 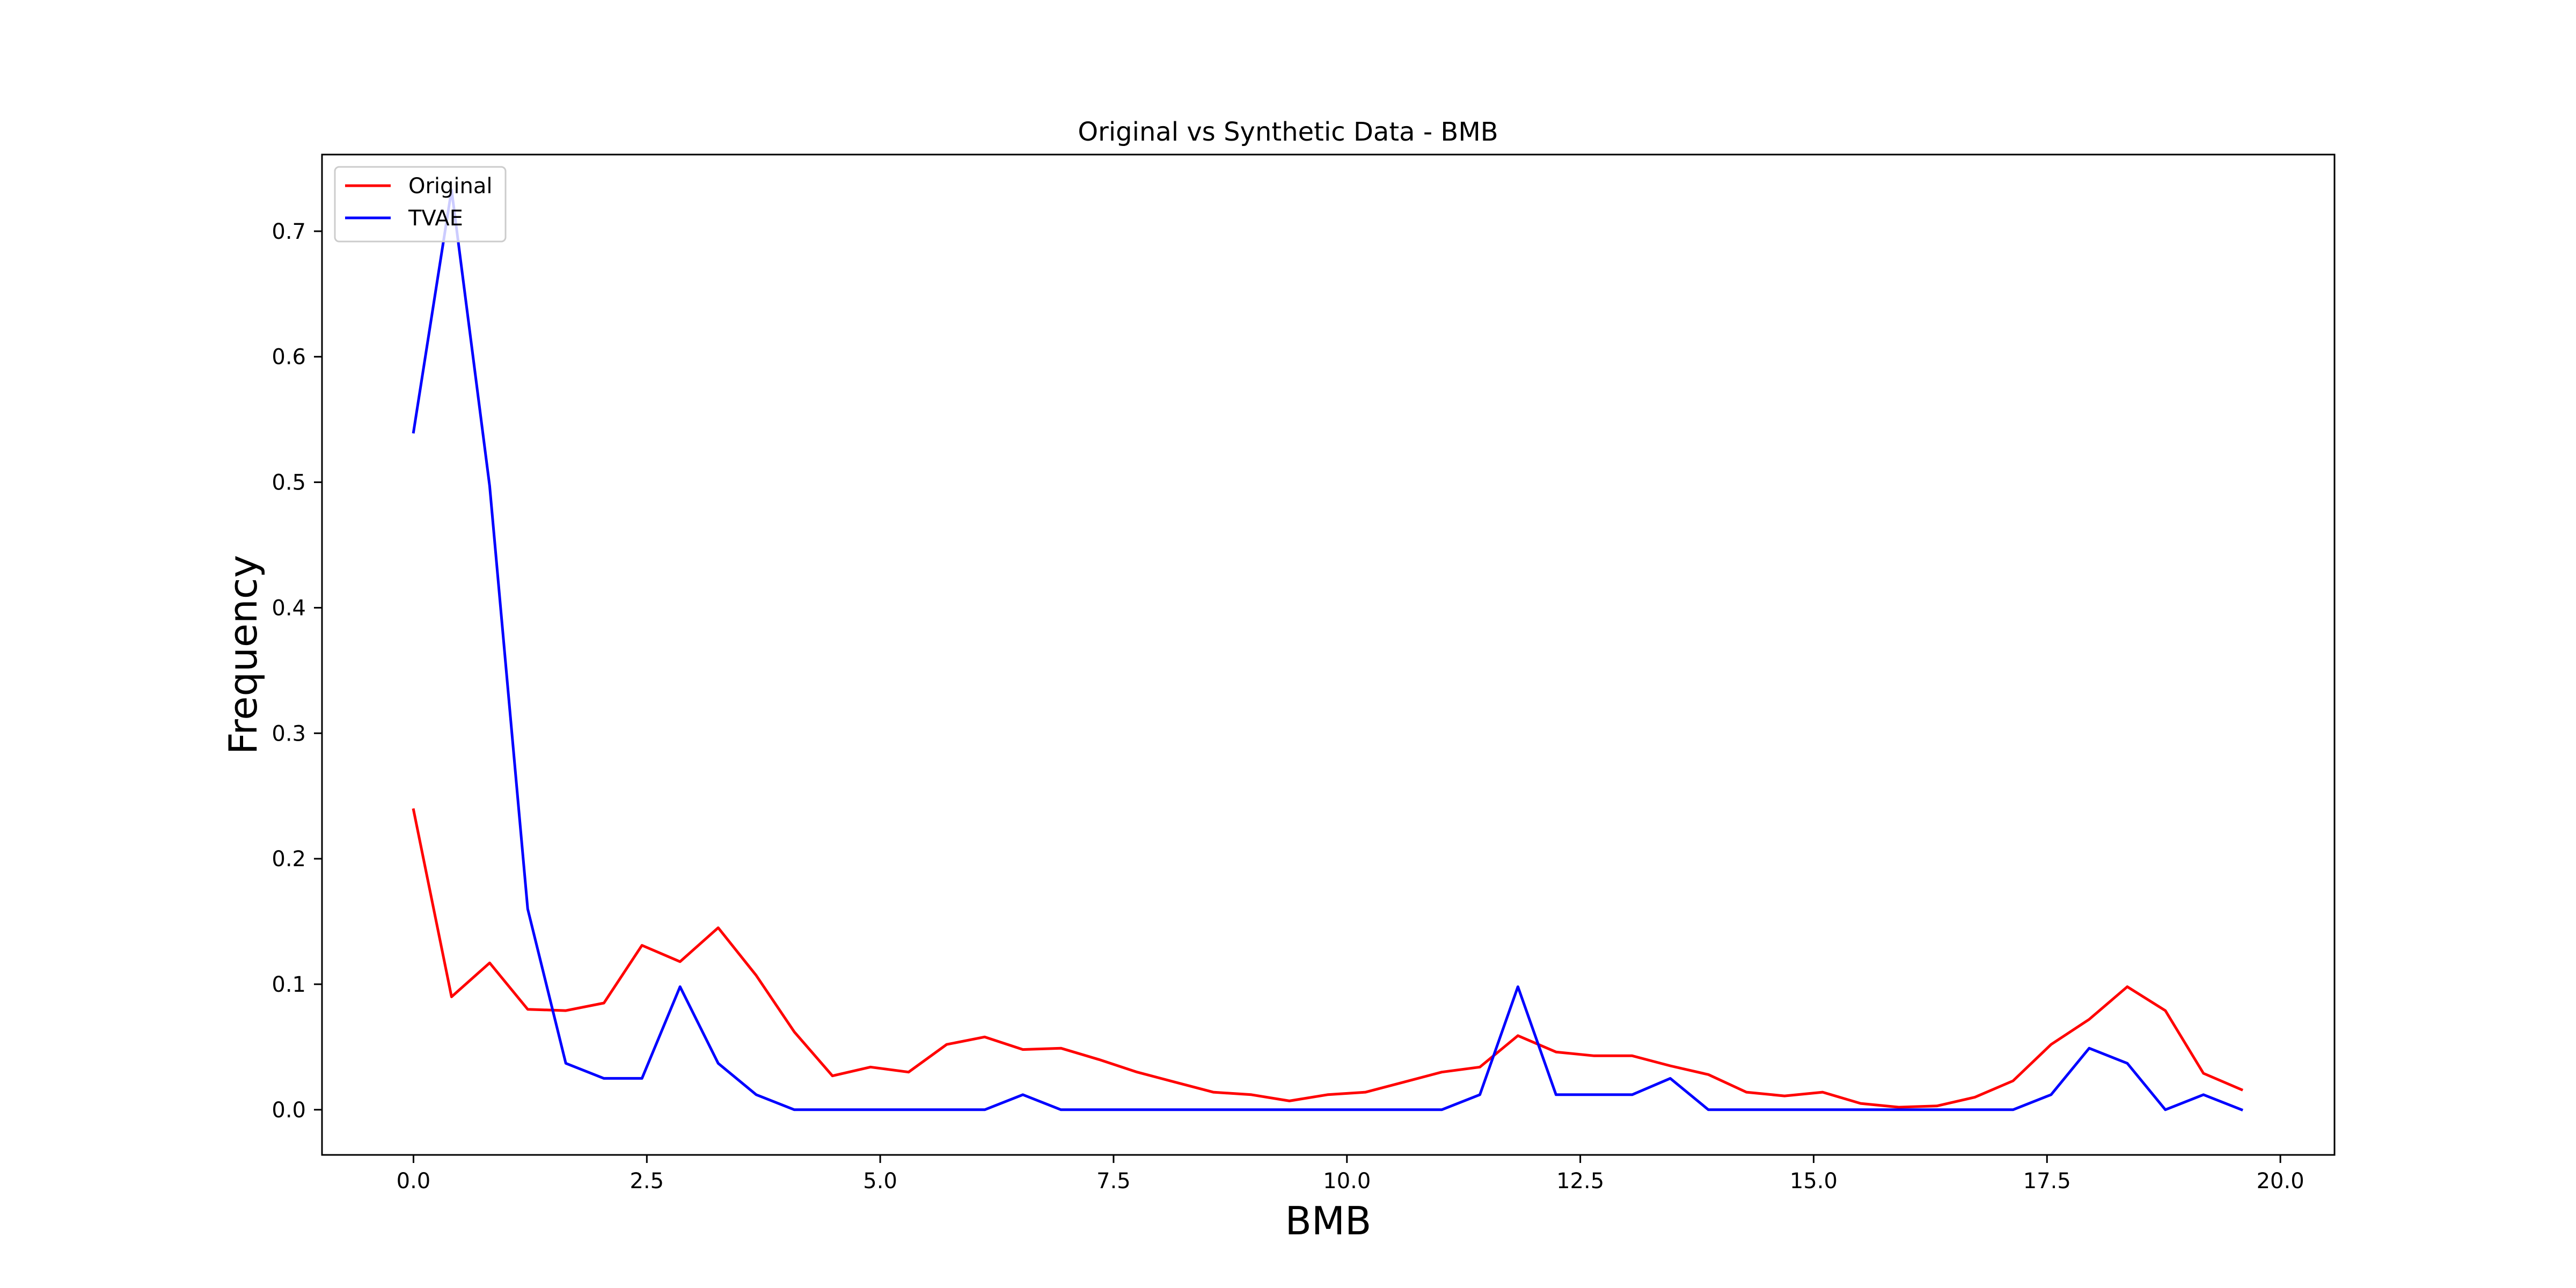 What do you see at coordinates (1328, 1220) in the screenshot?
I see `x-axis-label: BMB` at bounding box center [1328, 1220].